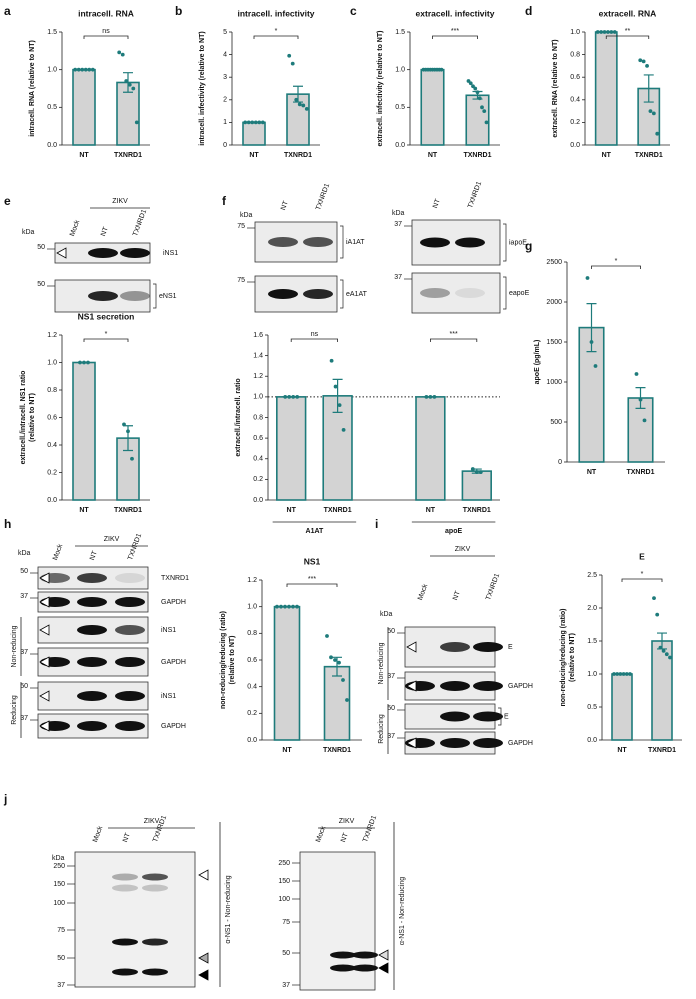 The image size is (696, 999). Describe the element at coordinates (370, 829) in the screenshot. I see `lane-label: TXNRD1` at that location.